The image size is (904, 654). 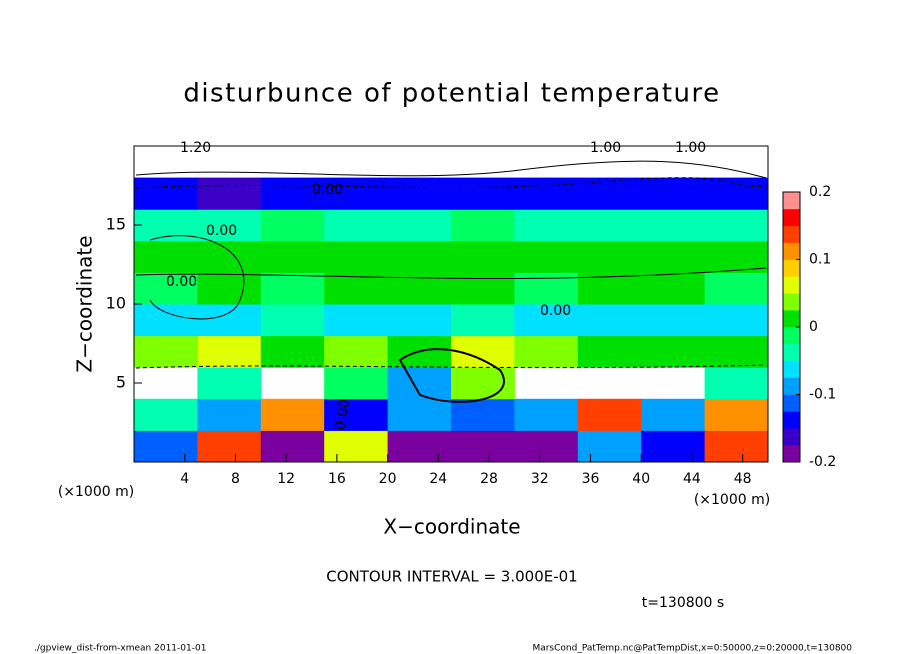 I want to click on x-tick-label: 8, so click(x=235, y=479).